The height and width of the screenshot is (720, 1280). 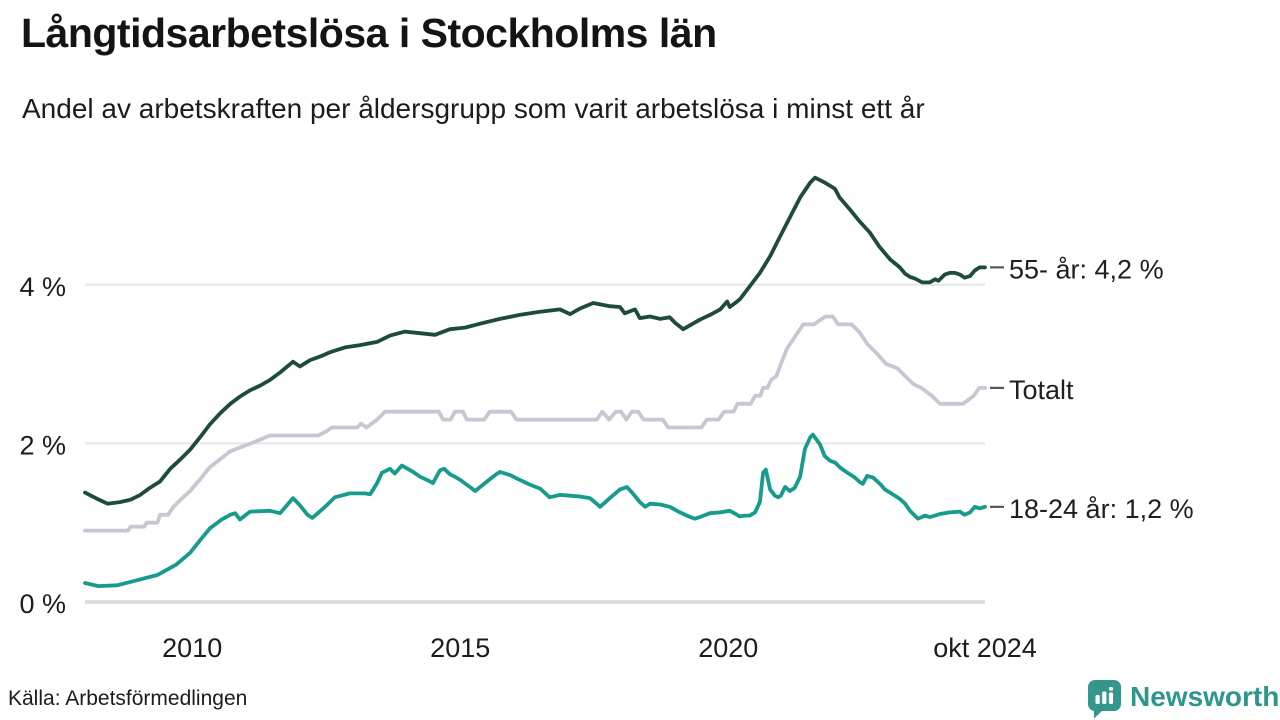 What do you see at coordinates (369, 33) in the screenshot?
I see `page-title: Långtidsarbetslösa i Stockholms län` at bounding box center [369, 33].